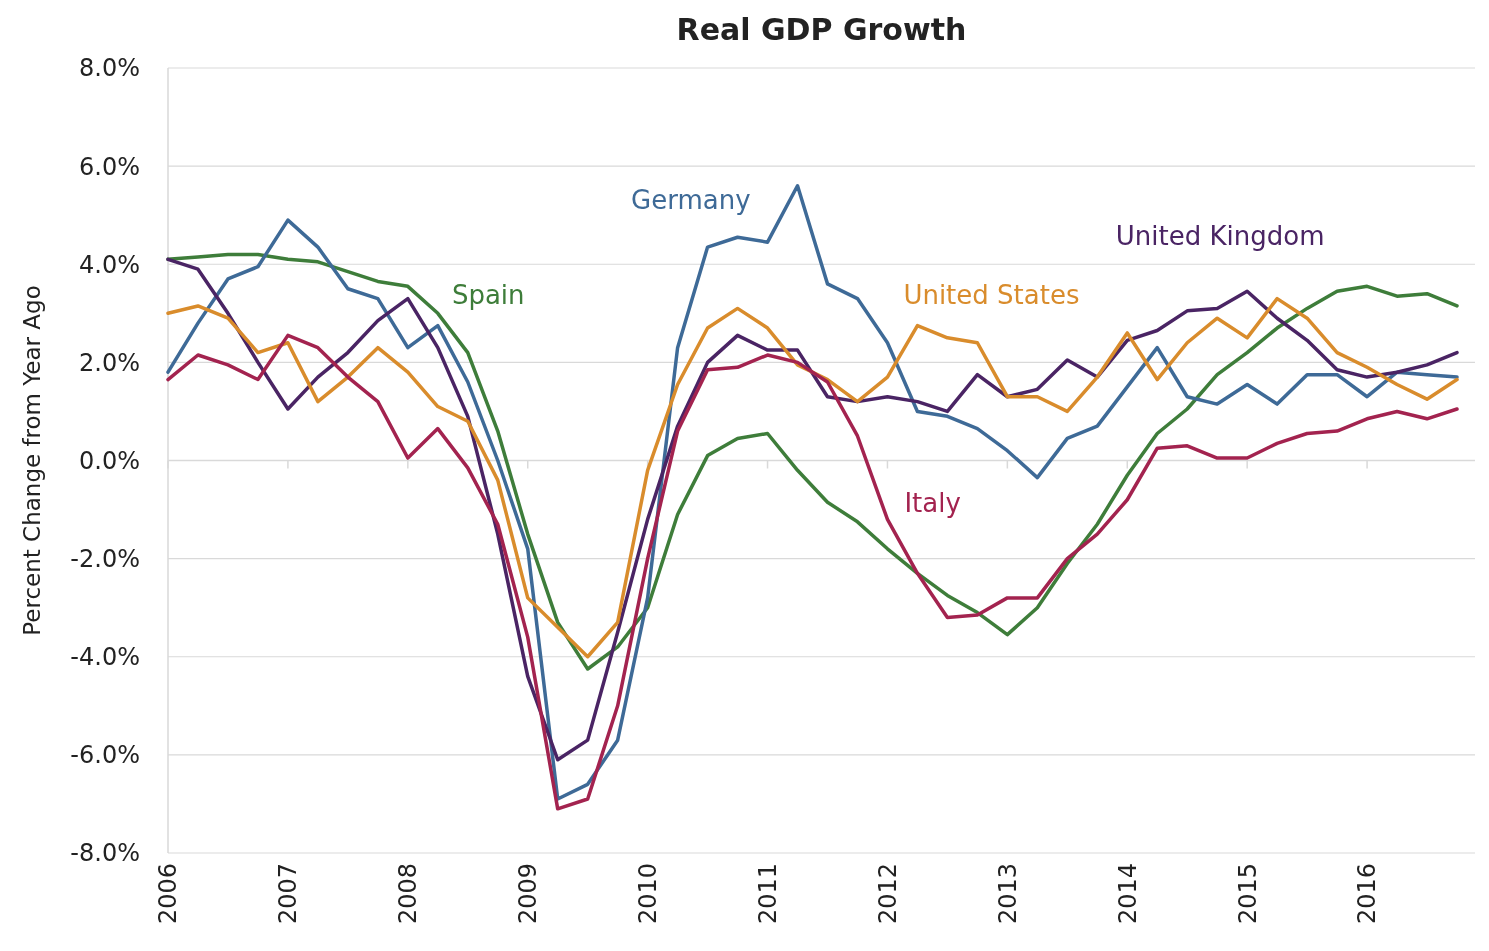 The width and height of the screenshot is (1489, 951). What do you see at coordinates (32, 460) in the screenshot?
I see `y-axis-title: Percent Change from Year Ago` at bounding box center [32, 460].